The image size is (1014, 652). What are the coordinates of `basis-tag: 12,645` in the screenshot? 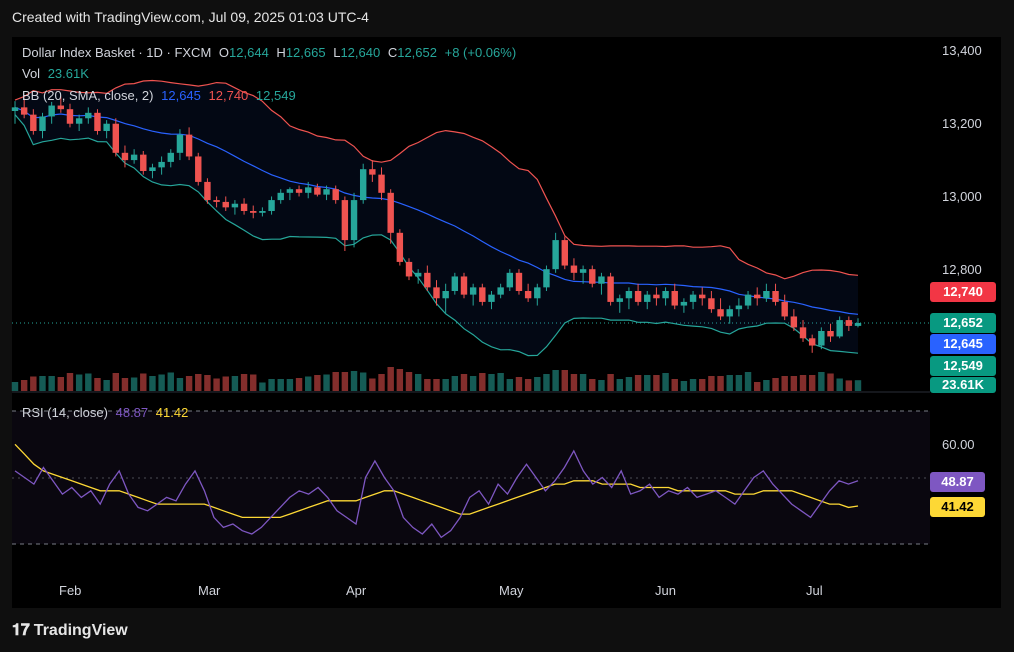 It's located at (963, 344).